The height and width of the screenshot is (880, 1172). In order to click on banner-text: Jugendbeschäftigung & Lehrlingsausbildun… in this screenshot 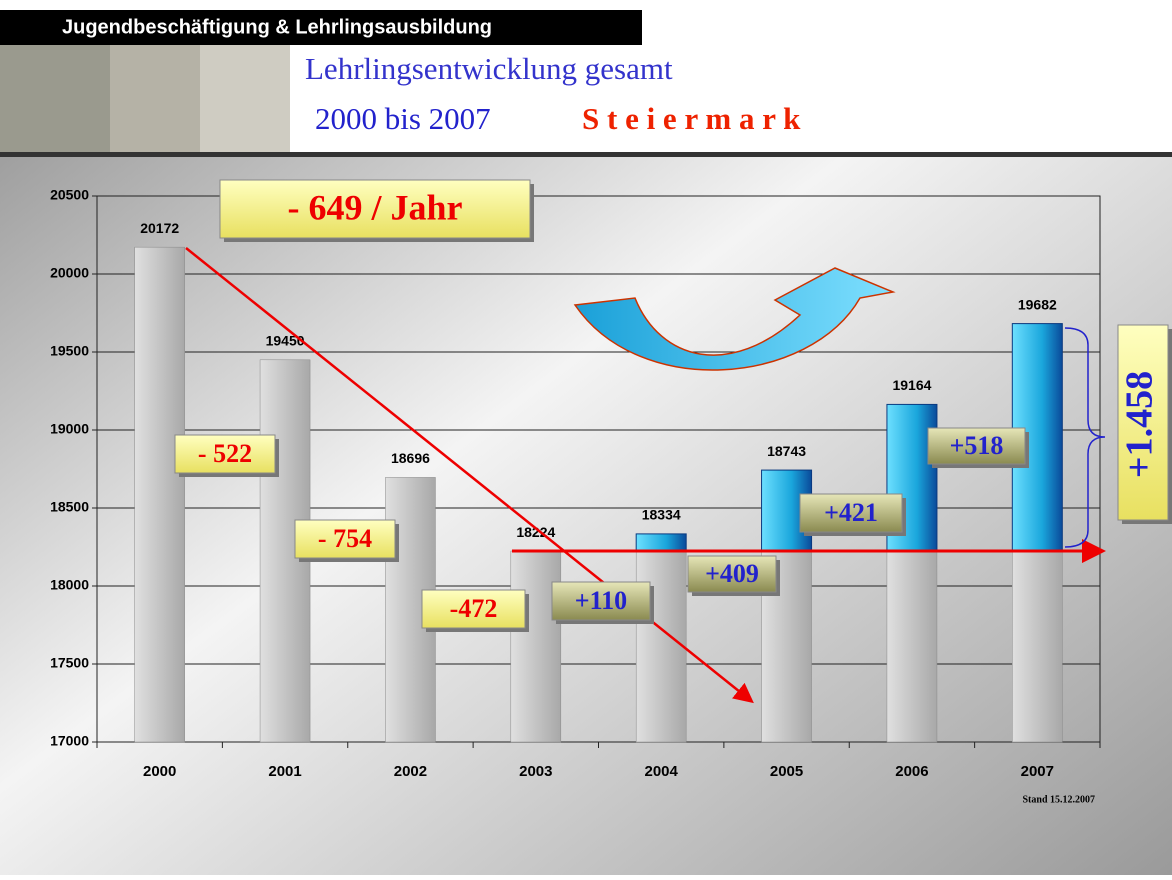, I will do `click(277, 27)`.